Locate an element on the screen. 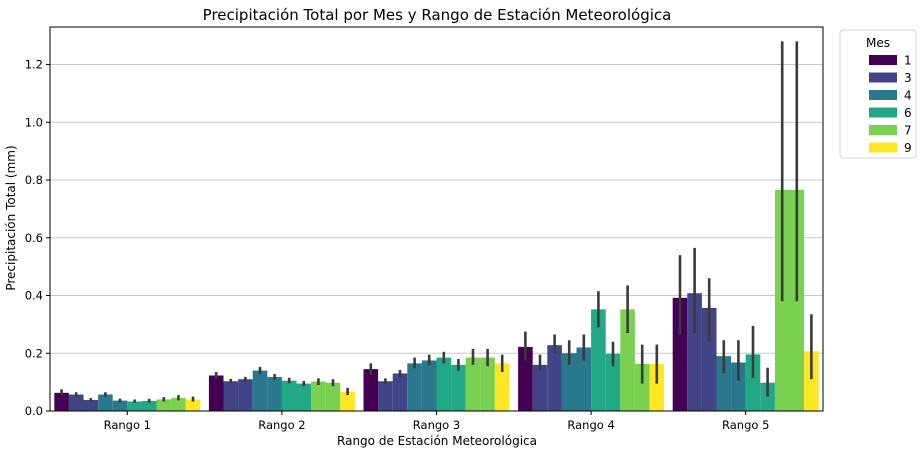  y-axis-label: Precipitación Total (mm) is located at coordinates (11, 217).